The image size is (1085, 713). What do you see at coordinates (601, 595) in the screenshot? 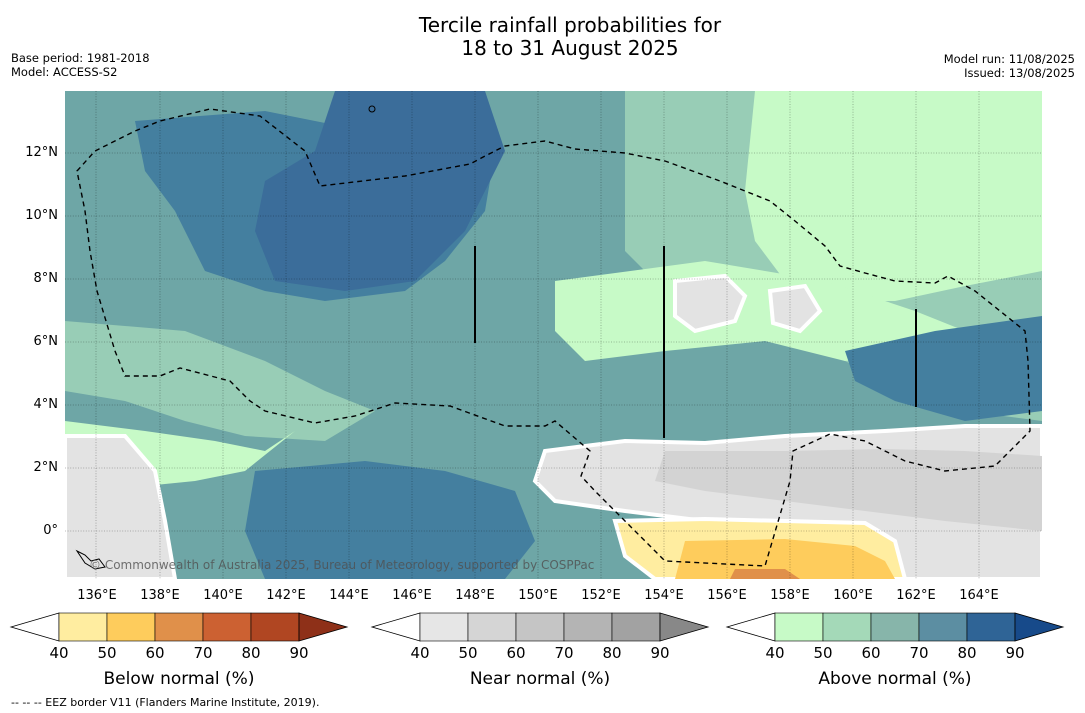
I see `lon-label: 152°E` at bounding box center [601, 595].